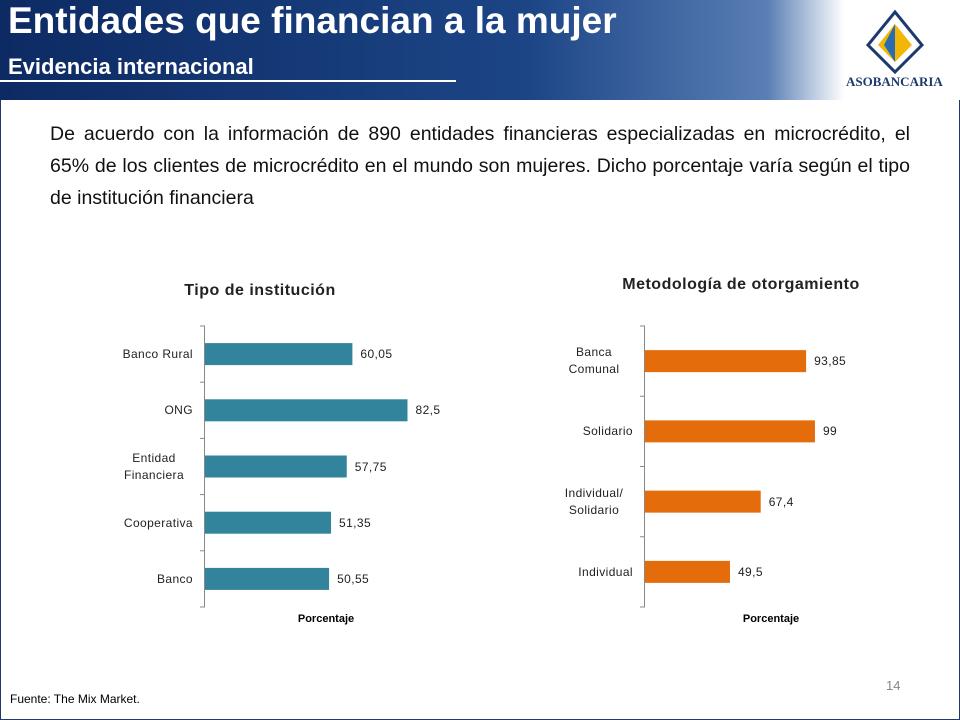 The image size is (960, 720). I want to click on value-label: 57,75, so click(370, 466).